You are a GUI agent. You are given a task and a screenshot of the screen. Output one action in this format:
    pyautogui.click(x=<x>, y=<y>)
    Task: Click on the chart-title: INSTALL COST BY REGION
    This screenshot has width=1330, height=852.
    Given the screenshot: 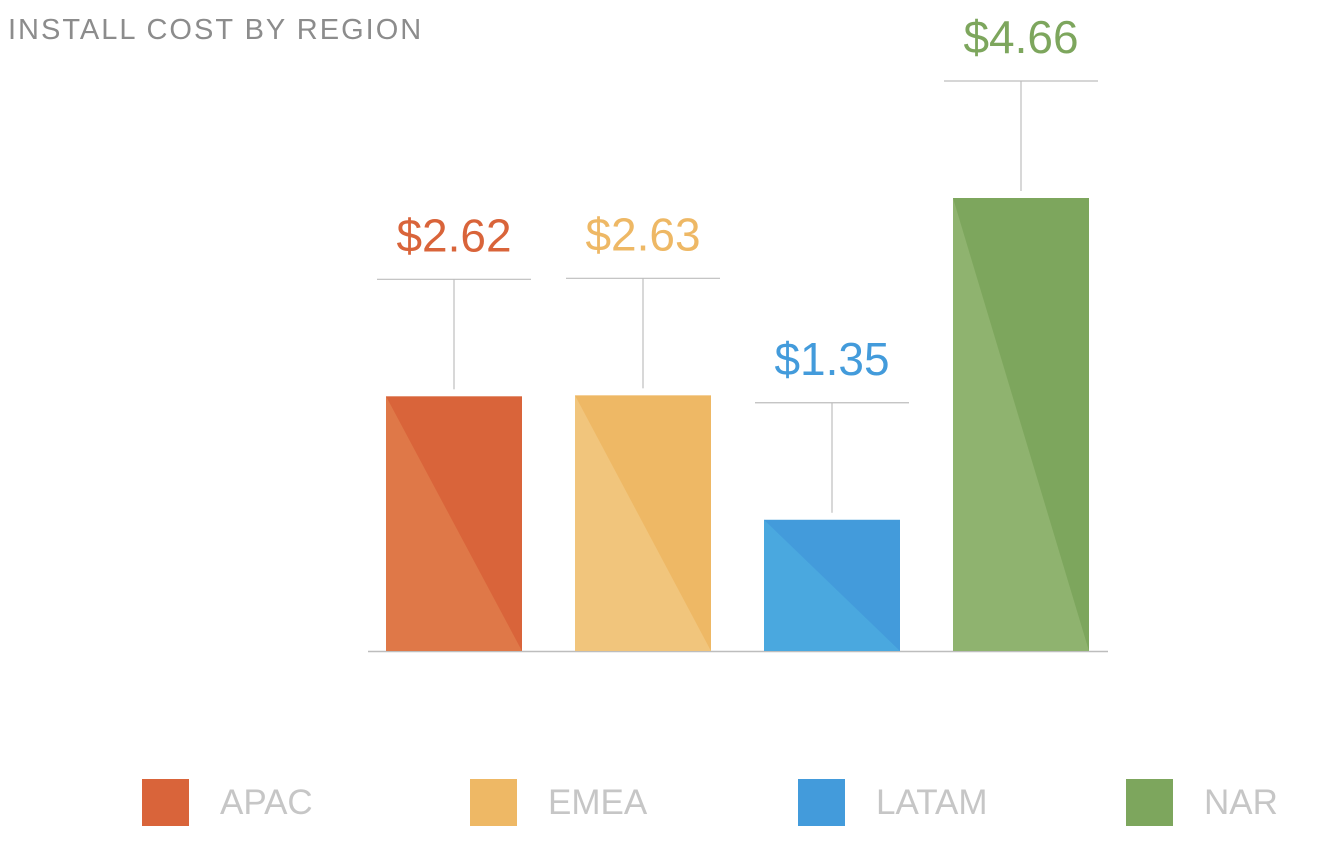 What is the action you would take?
    pyautogui.click(x=216, y=30)
    